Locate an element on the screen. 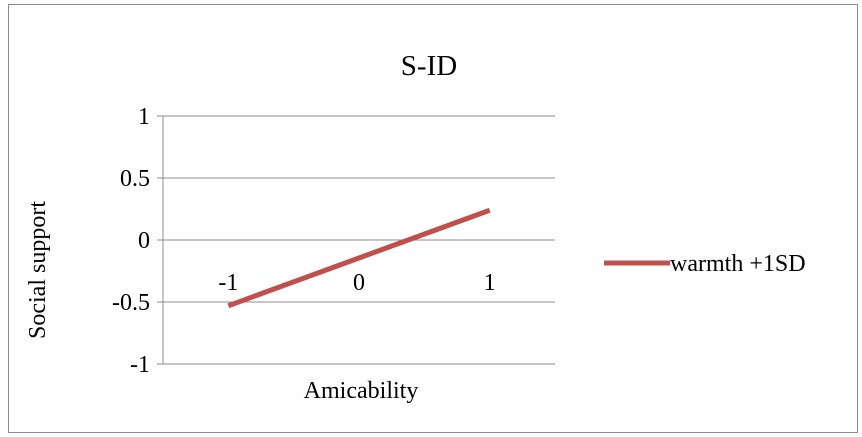 The width and height of the screenshot is (862, 437). y-tick-label-4: -1 is located at coordinates (140, 365).